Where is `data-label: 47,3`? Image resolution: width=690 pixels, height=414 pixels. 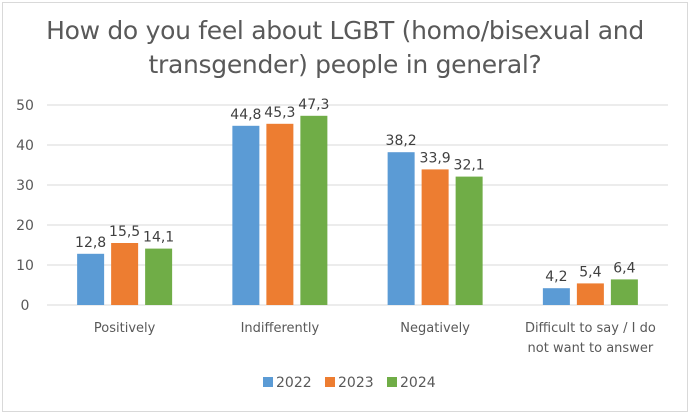
data-label: 47,3 is located at coordinates (313, 105).